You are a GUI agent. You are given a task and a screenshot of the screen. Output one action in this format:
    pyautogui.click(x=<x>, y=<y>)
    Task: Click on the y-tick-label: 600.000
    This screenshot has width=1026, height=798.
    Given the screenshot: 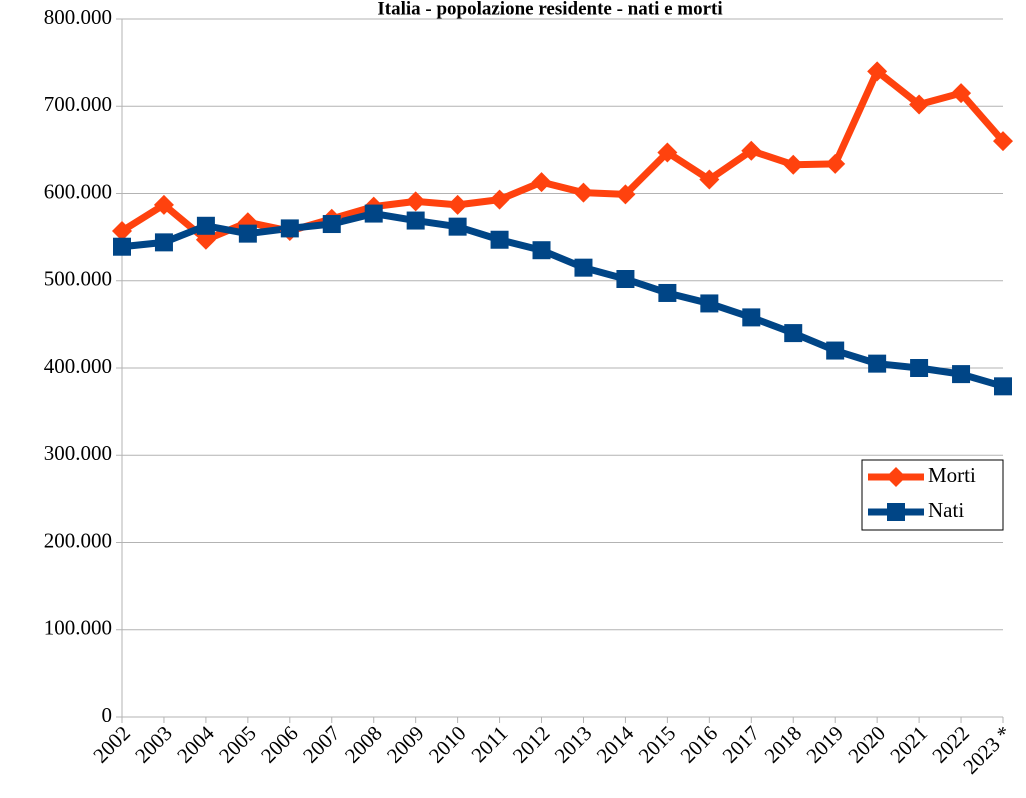 What is the action you would take?
    pyautogui.click(x=78, y=191)
    